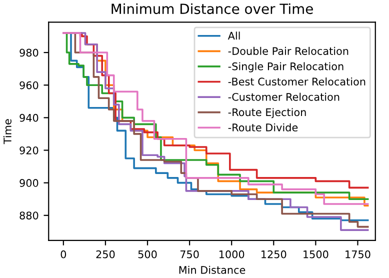 This screenshot has height=278, width=389. I want to click on x-tick-label: 1750, so click(358, 254).